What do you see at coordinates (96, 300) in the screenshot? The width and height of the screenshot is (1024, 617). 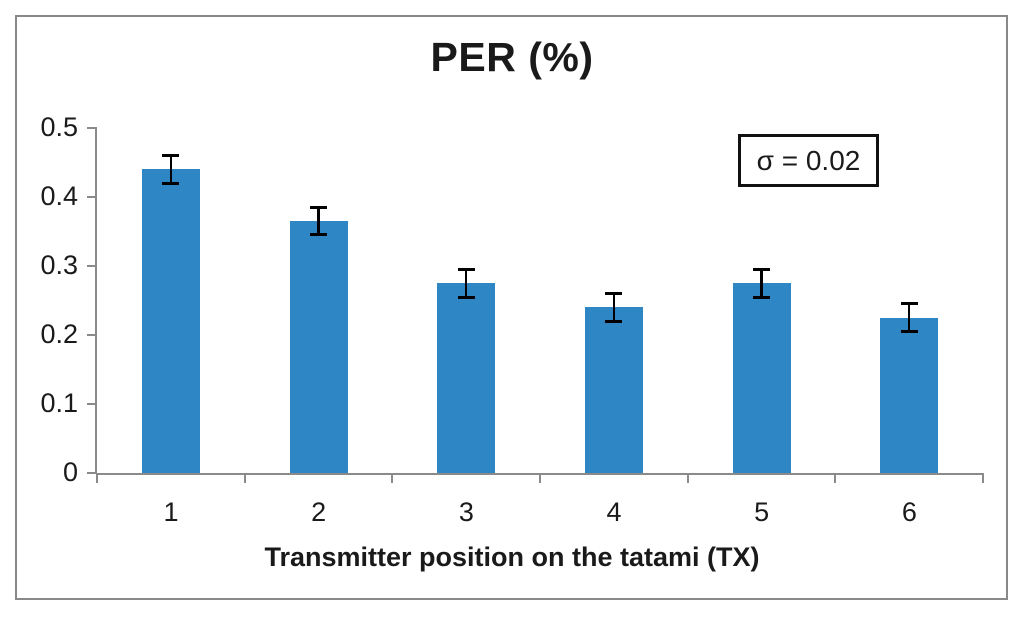 I see `y-axis-line` at bounding box center [96, 300].